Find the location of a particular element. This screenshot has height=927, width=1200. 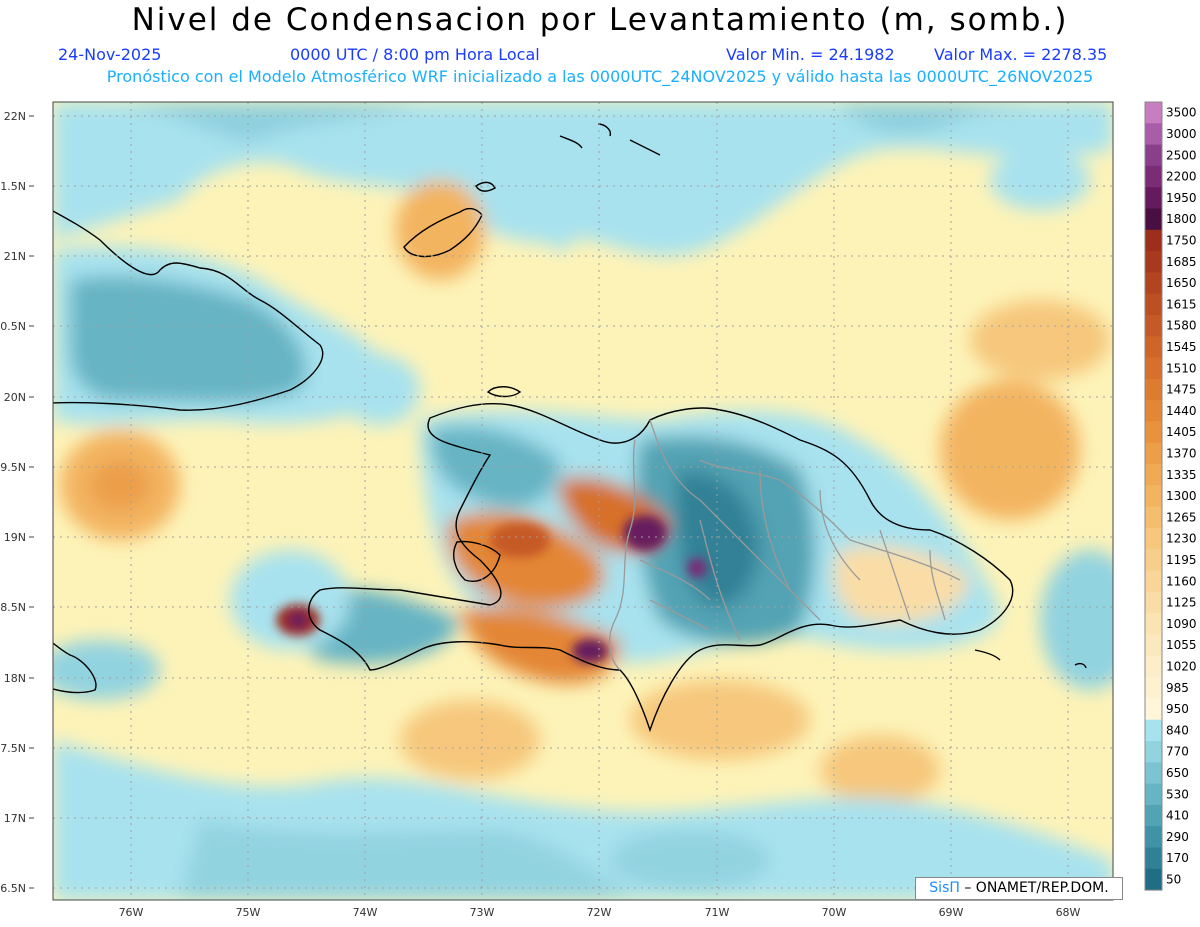

legend-label: 1510 is located at coordinates (1181, 368).